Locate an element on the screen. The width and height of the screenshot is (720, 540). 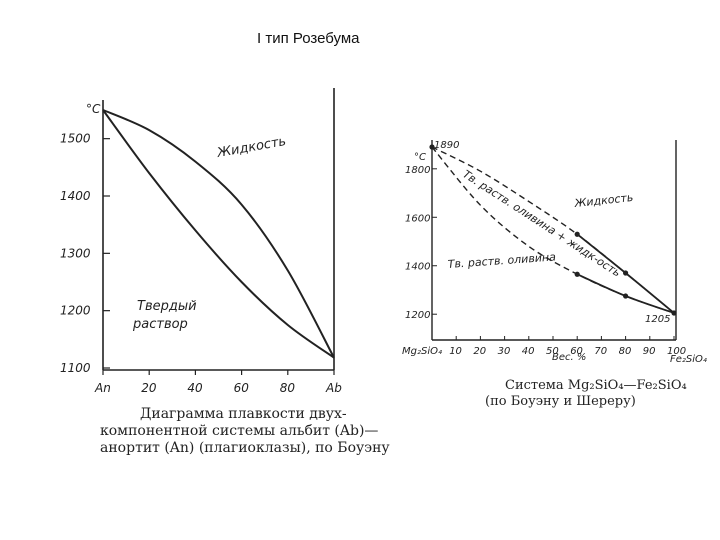
left-x-tick-label: An is located at coordinates (102, 388).